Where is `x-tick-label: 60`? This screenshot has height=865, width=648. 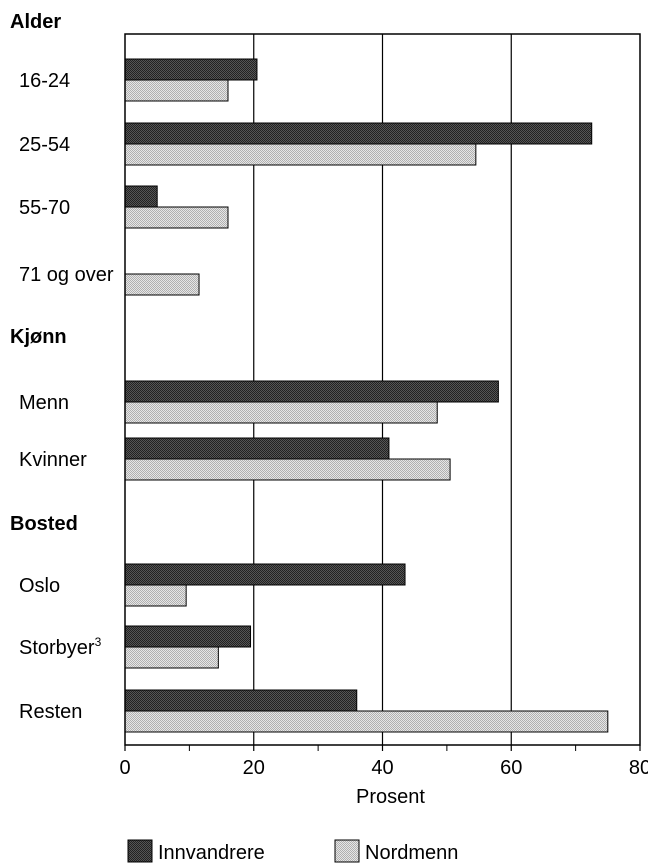
x-tick-label: 60 is located at coordinates (511, 768).